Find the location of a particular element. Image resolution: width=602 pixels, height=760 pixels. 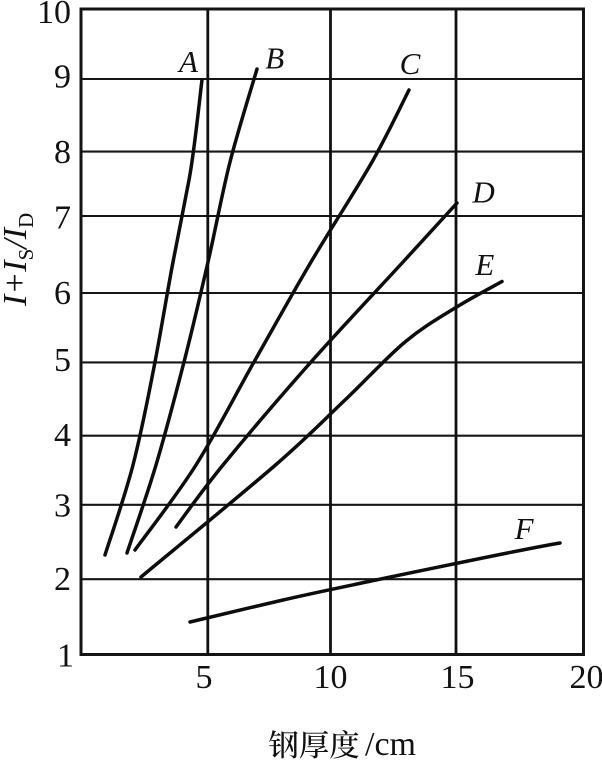

svg-text: 8 is located at coordinates (62, 152).